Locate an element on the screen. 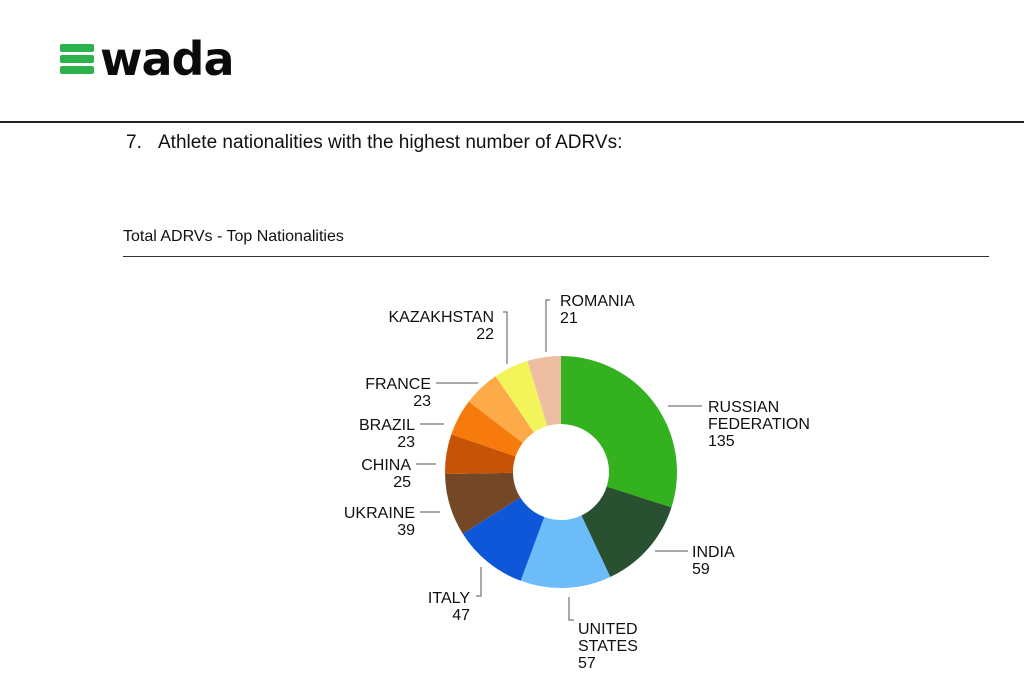 The width and height of the screenshot is (1024, 696). slice-label-text: ITALY 47 is located at coordinates (449, 607).